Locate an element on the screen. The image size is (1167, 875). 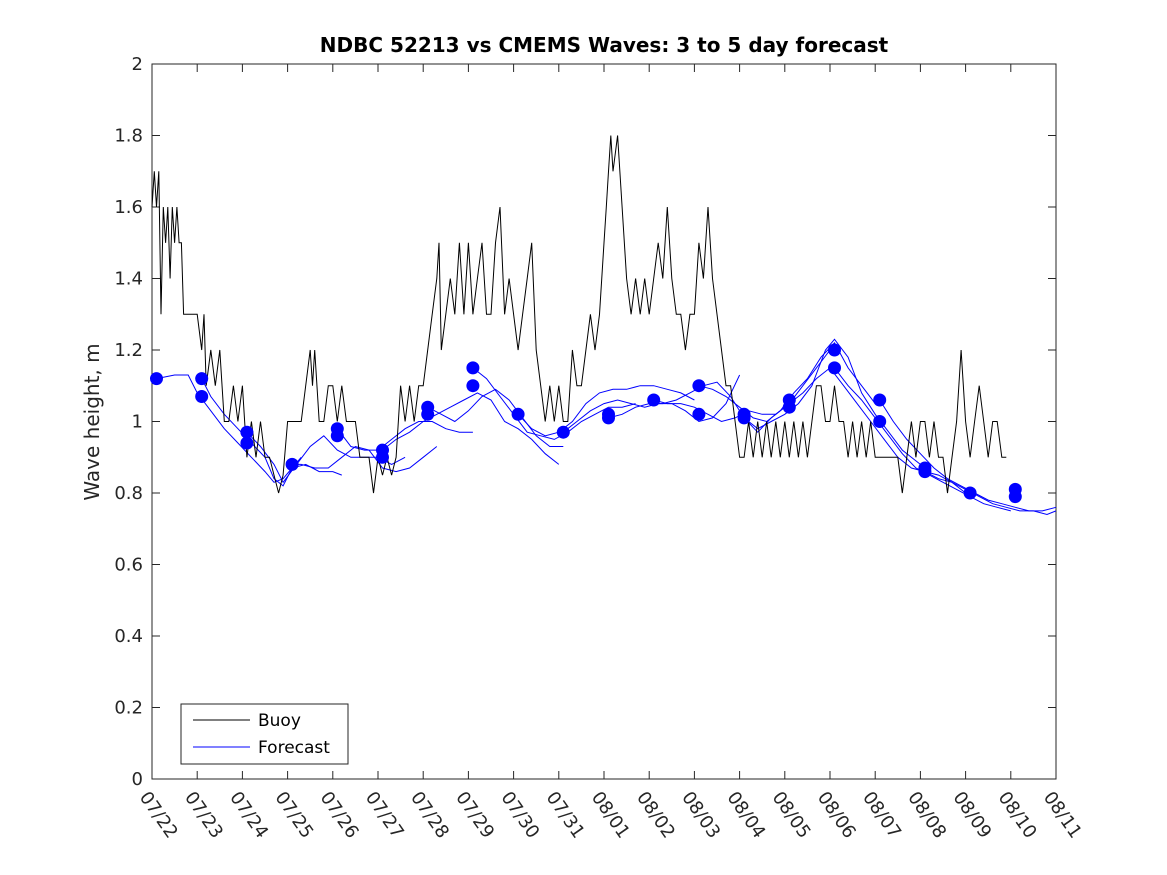
y-tick-label: 0.8 is located at coordinates (128, 493).